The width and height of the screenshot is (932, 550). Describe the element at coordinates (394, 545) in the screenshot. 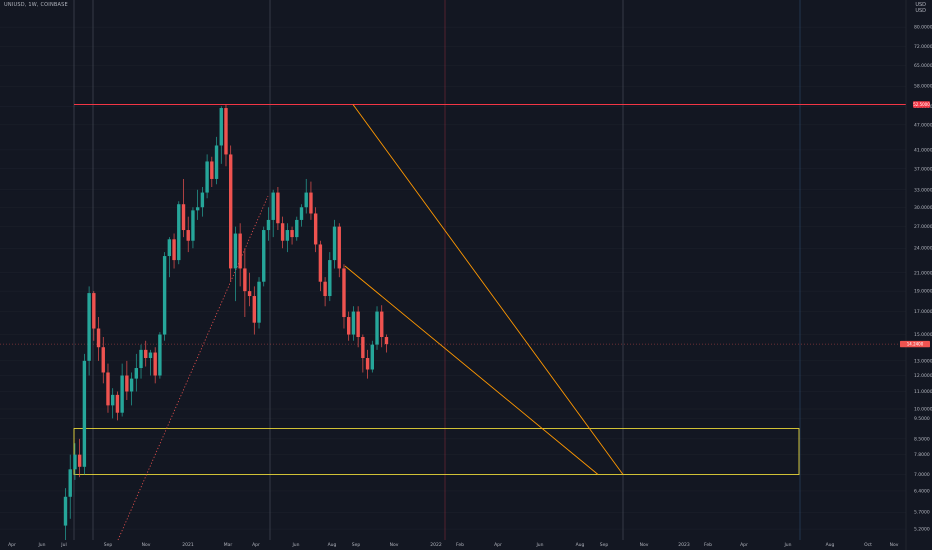

I see `x-tick-11: Nov` at that location.